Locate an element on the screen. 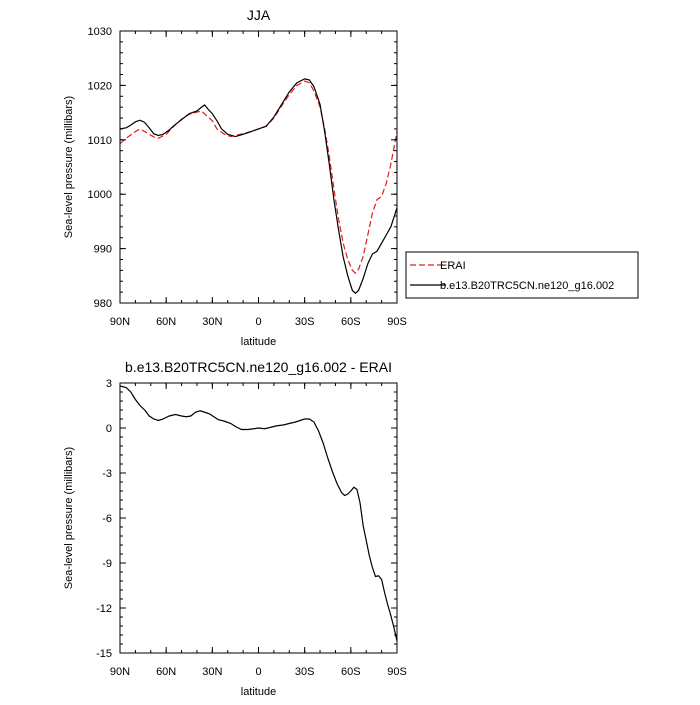 This screenshot has width=700, height=705. y-tick-label: -9 is located at coordinates (107, 564).